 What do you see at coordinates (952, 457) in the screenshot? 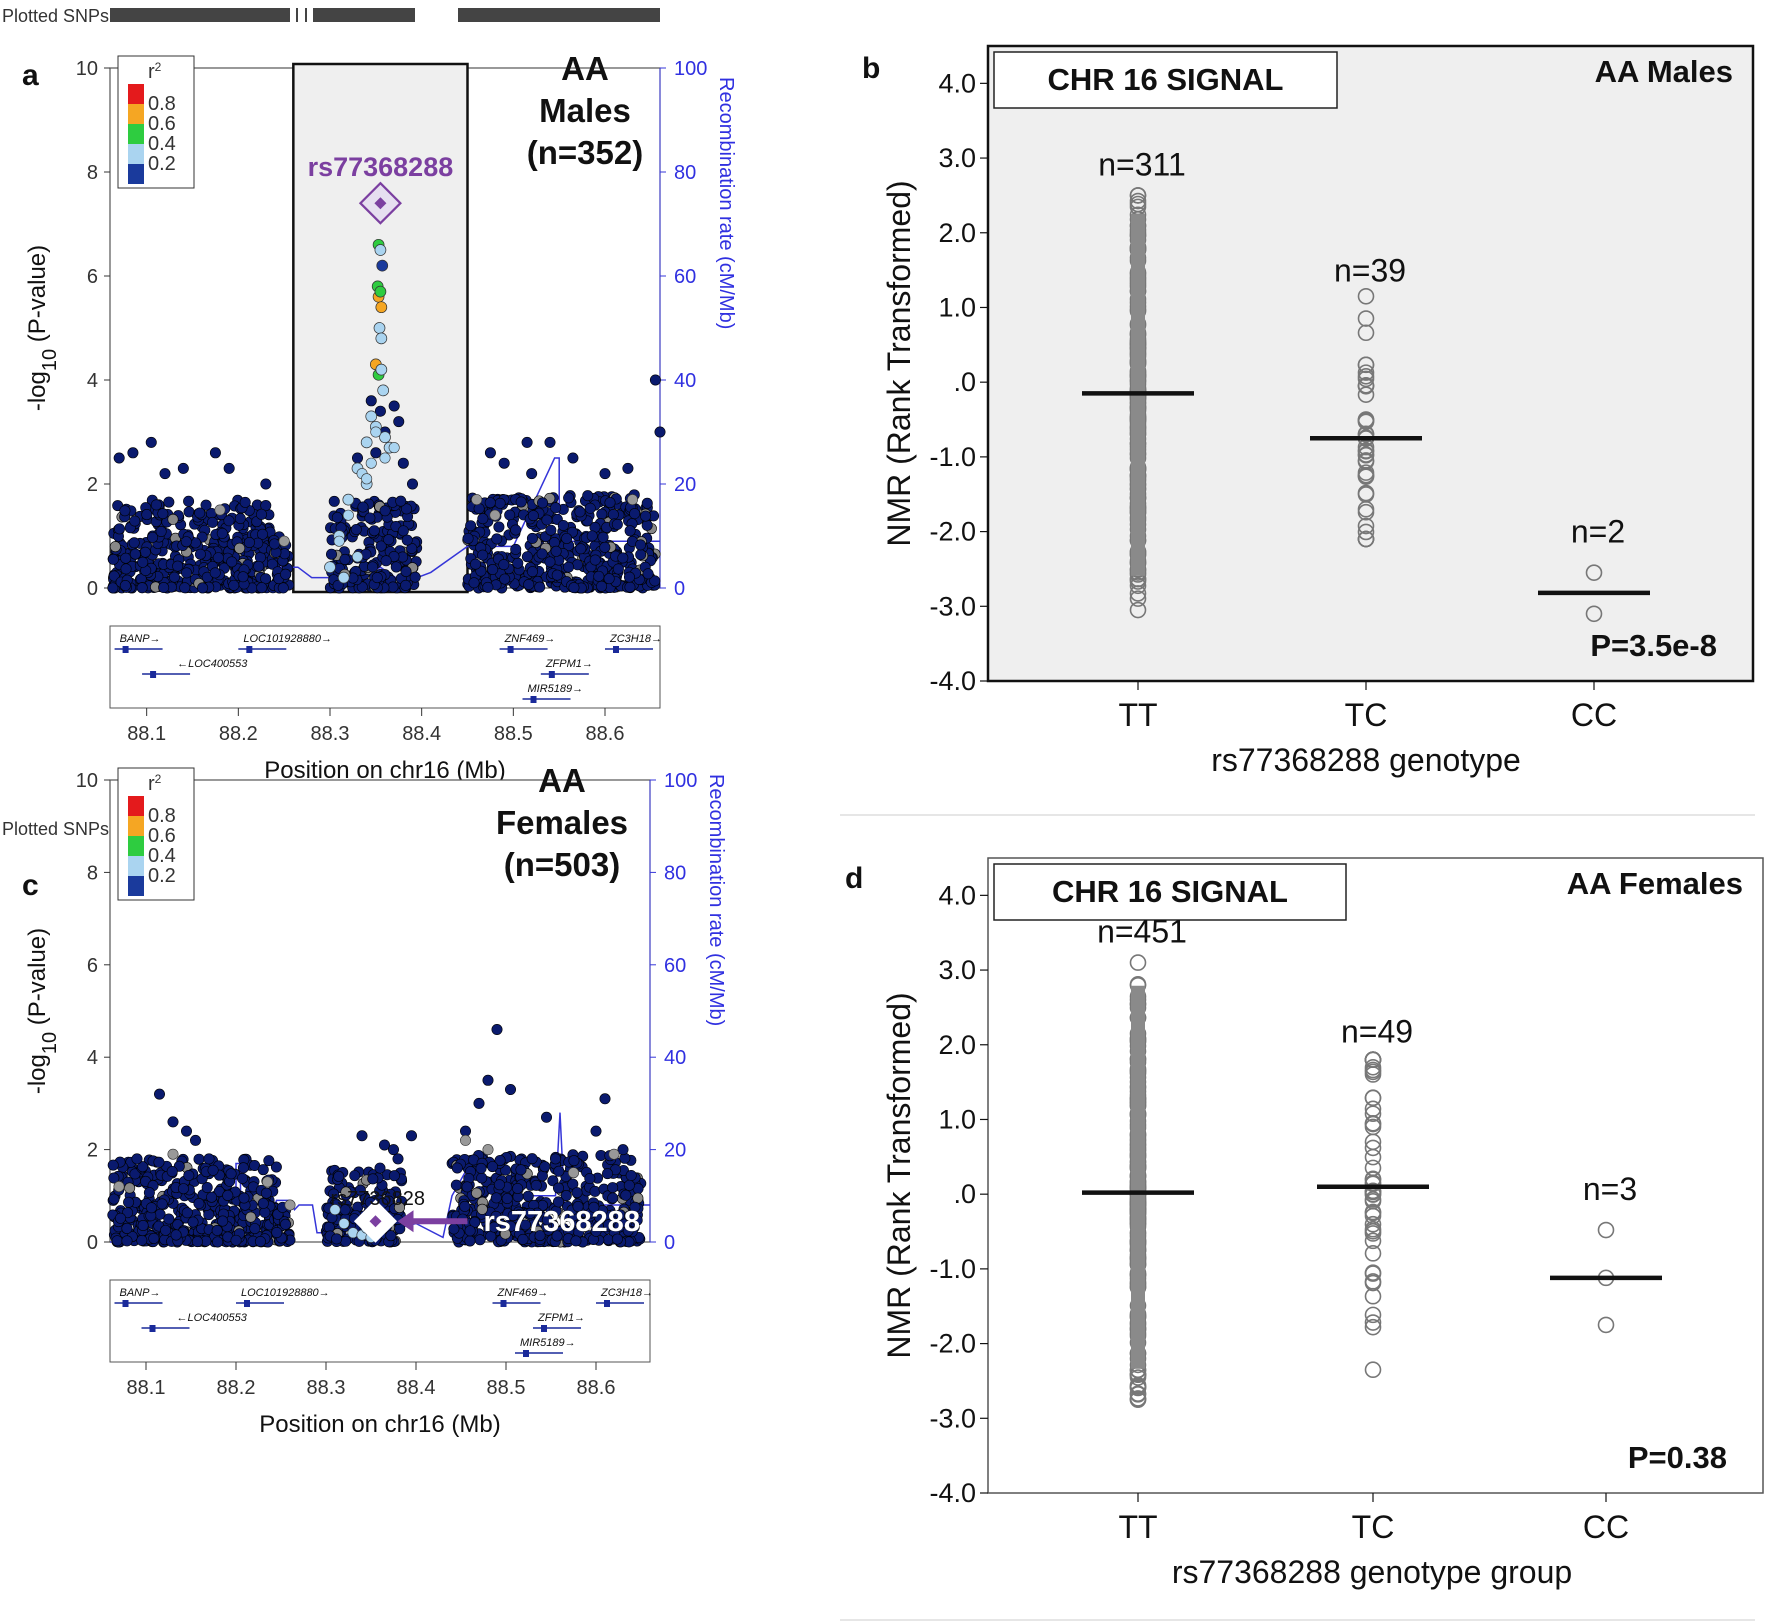
I see `y-tick-label: -1.0` at bounding box center [952, 457].